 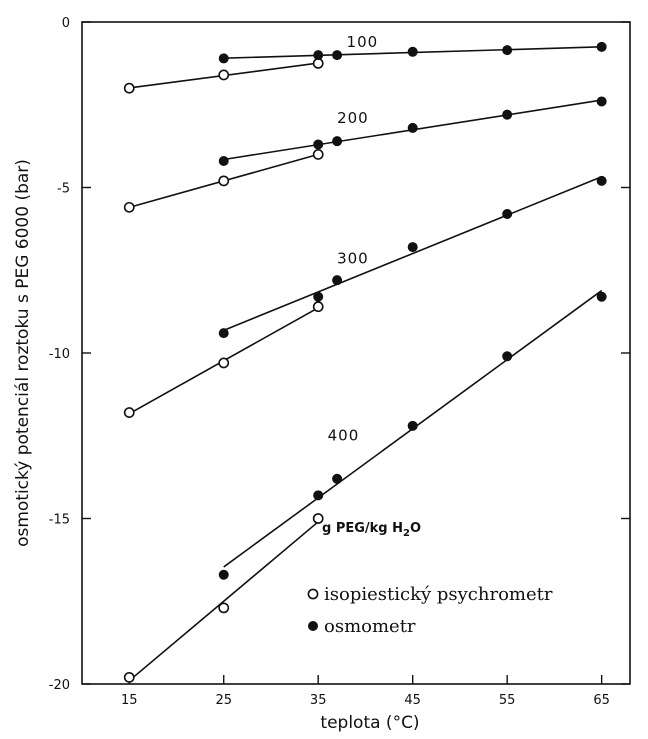 What do you see at coordinates (412, 254) in the screenshot?
I see `fit-line-300-osmometer` at bounding box center [412, 254].